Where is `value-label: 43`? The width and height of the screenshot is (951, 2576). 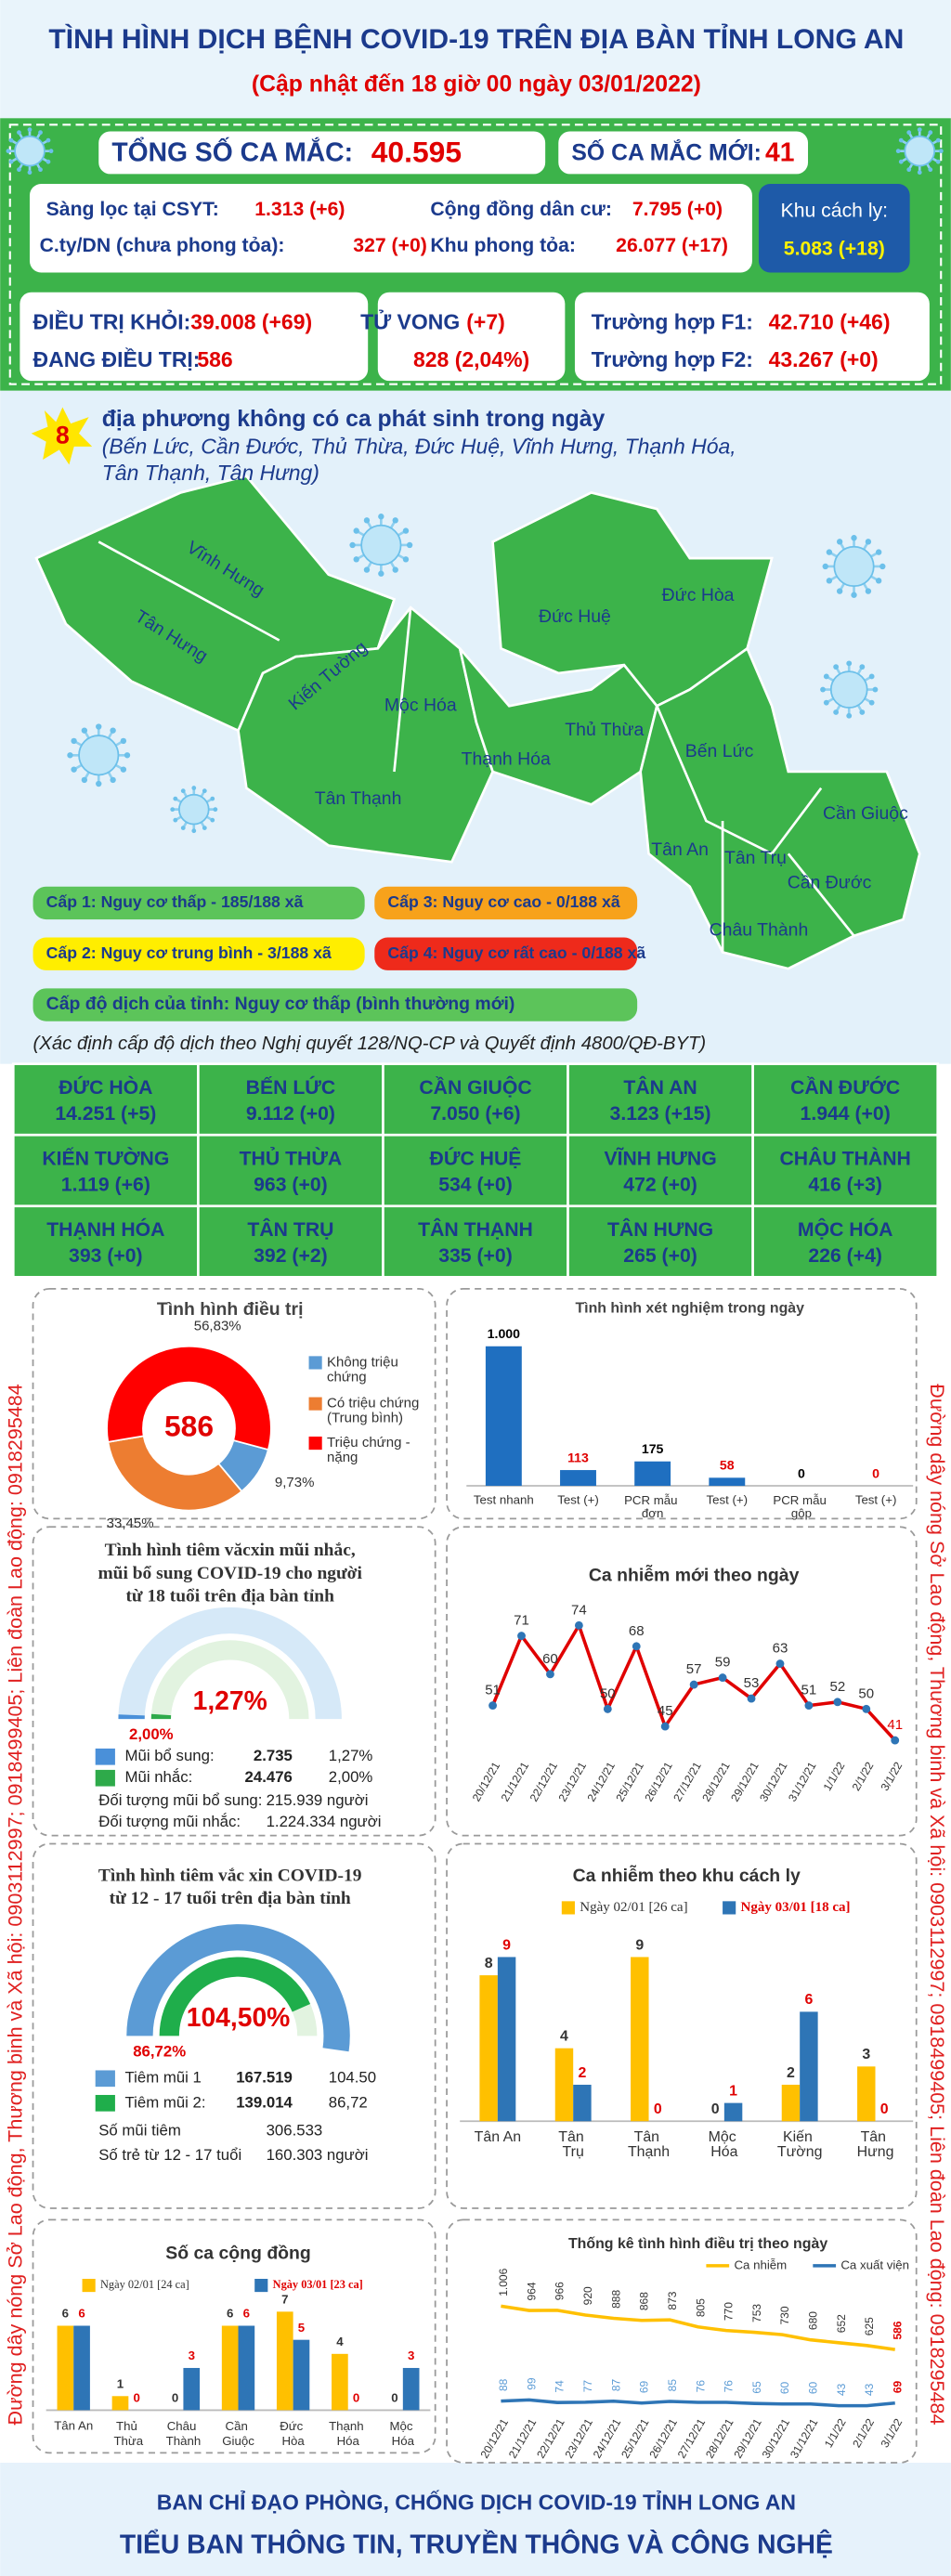
value-label: 43 is located at coordinates (841, 2389).